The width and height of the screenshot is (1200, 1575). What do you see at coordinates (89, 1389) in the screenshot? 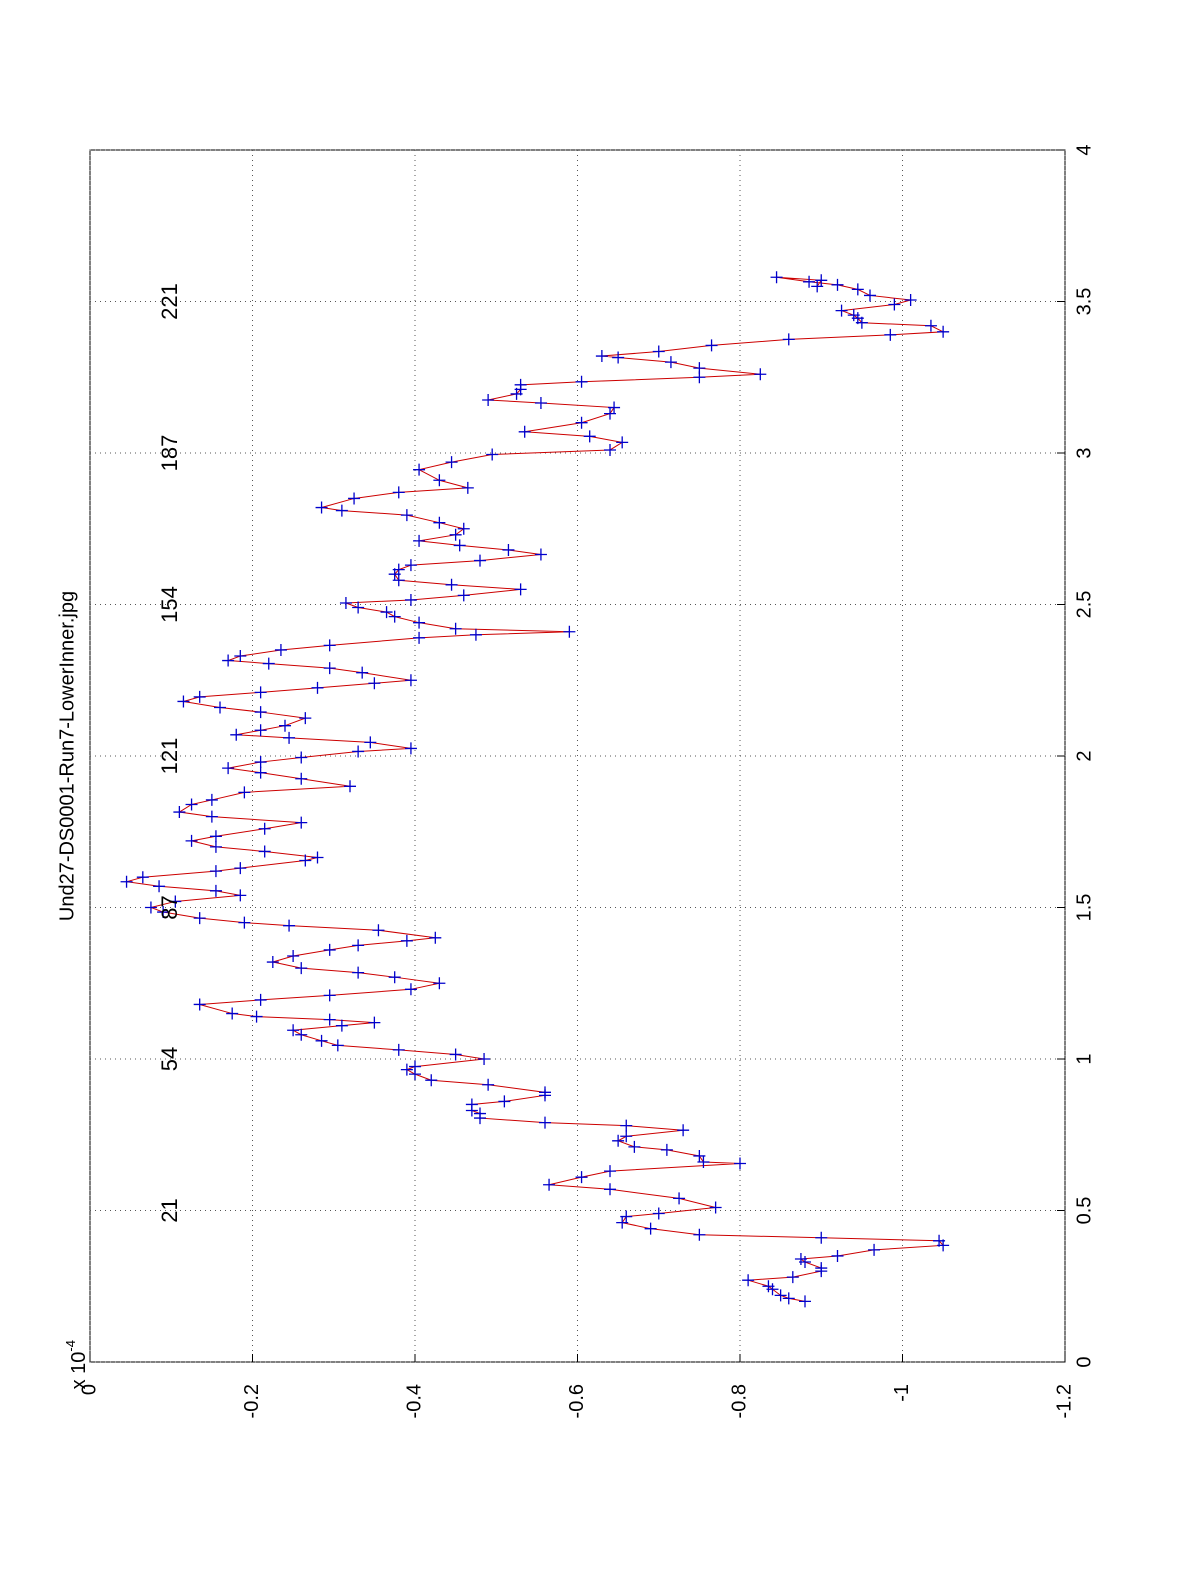
I see `y-tick-label: 0` at bounding box center [89, 1389].